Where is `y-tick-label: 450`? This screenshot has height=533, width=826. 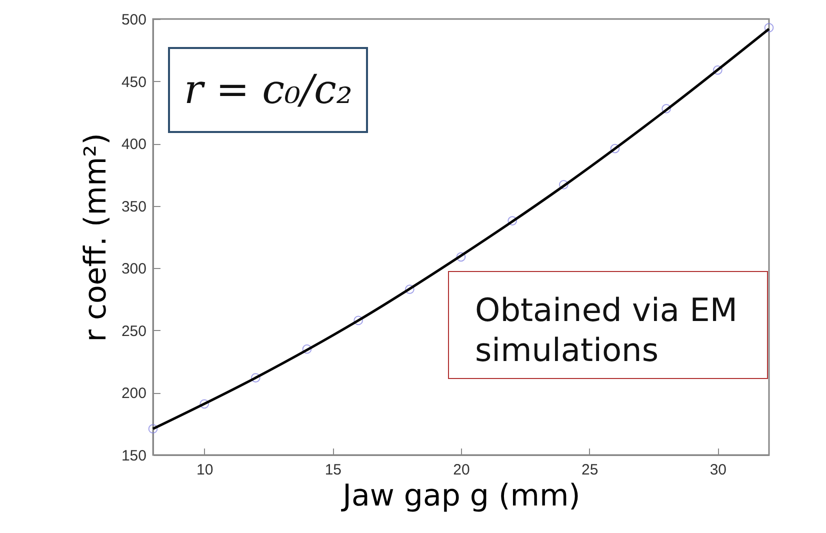 y-tick-label: 450 is located at coordinates (133, 82).